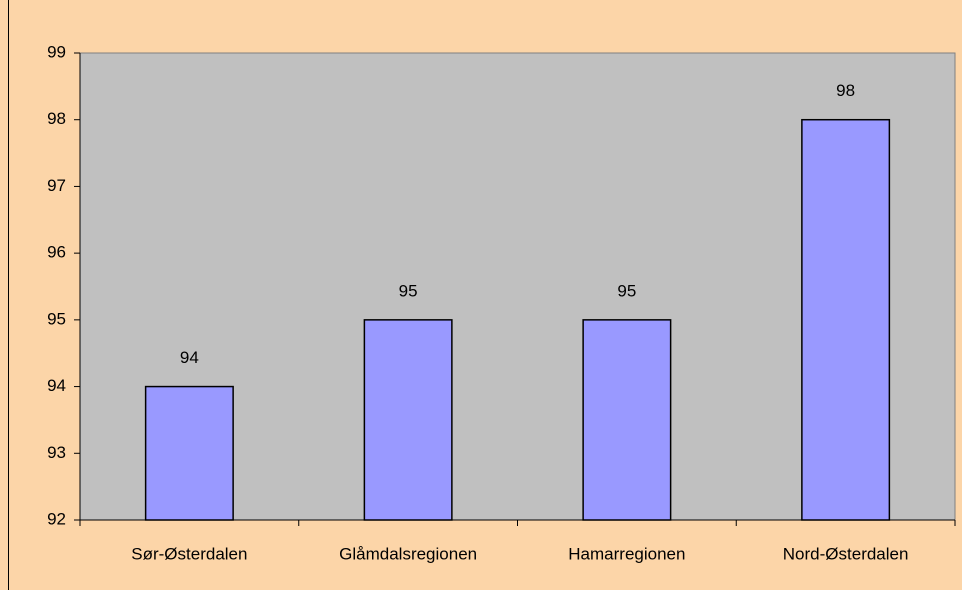 The width and height of the screenshot is (962, 590). What do you see at coordinates (189, 553) in the screenshot?
I see `x-tick-label: Sør-Østerdalen` at bounding box center [189, 553].